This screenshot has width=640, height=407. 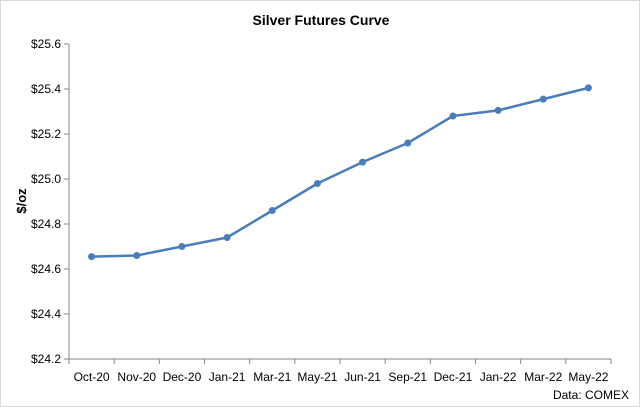 I want to click on y-tick-label: $24.6, so click(x=46, y=269).